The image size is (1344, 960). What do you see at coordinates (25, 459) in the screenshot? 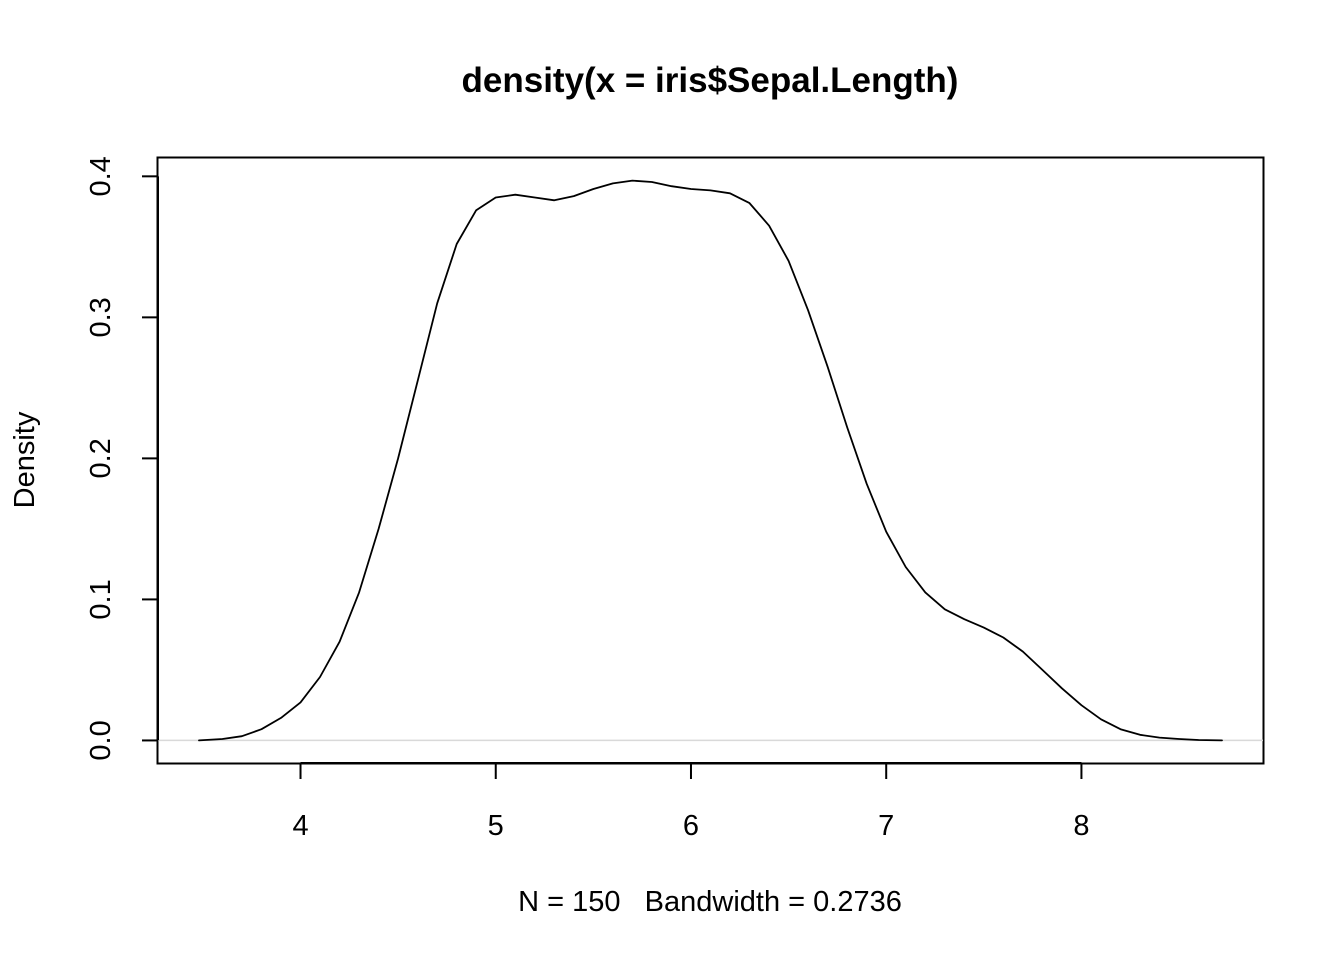
I see `y-axis-label: Density` at bounding box center [25, 459].